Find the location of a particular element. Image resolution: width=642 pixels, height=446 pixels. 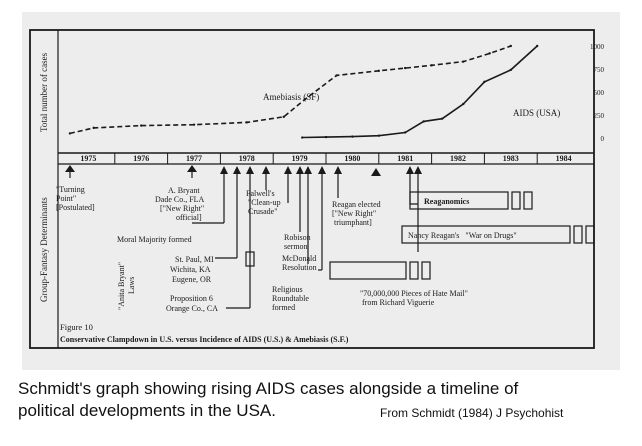

y-tick-label-1: 250 is located at coordinates (599, 116).